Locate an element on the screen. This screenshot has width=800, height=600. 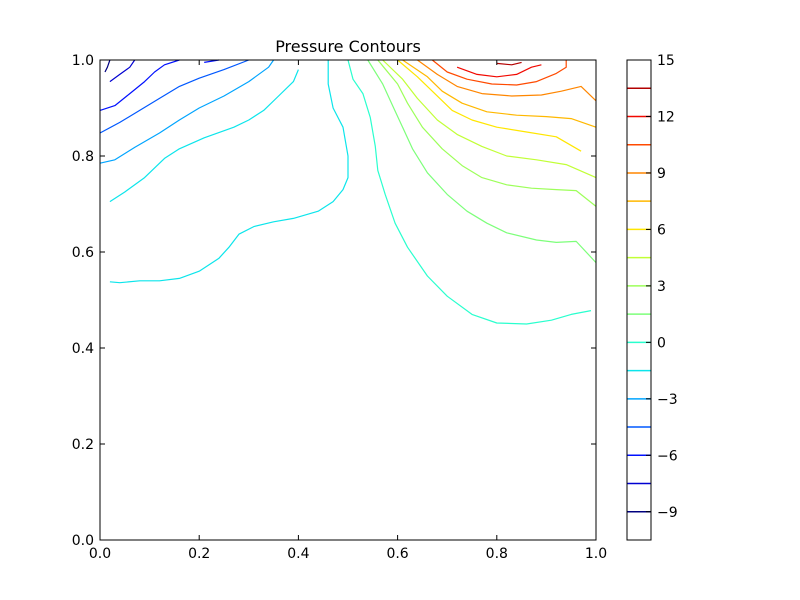
colorbar-tick-label: 6 is located at coordinates (661, 230).